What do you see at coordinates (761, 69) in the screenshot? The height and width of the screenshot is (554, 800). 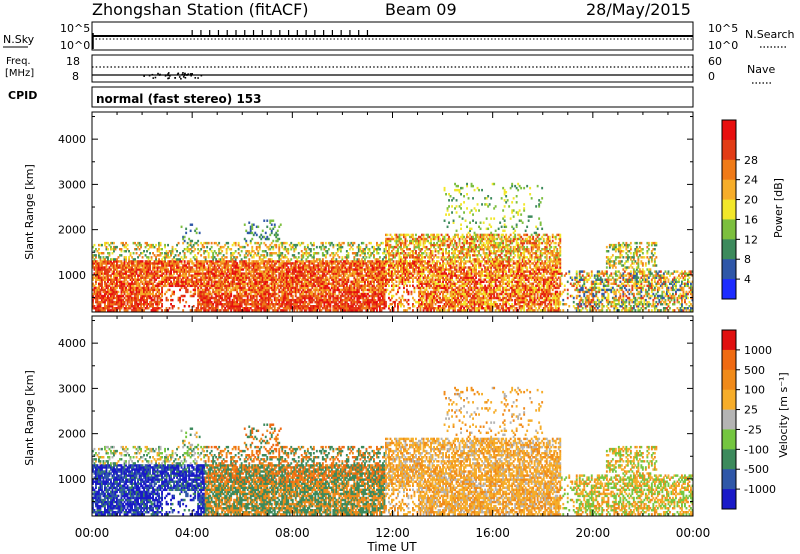 I see `nave-label: Nave` at bounding box center [761, 69].